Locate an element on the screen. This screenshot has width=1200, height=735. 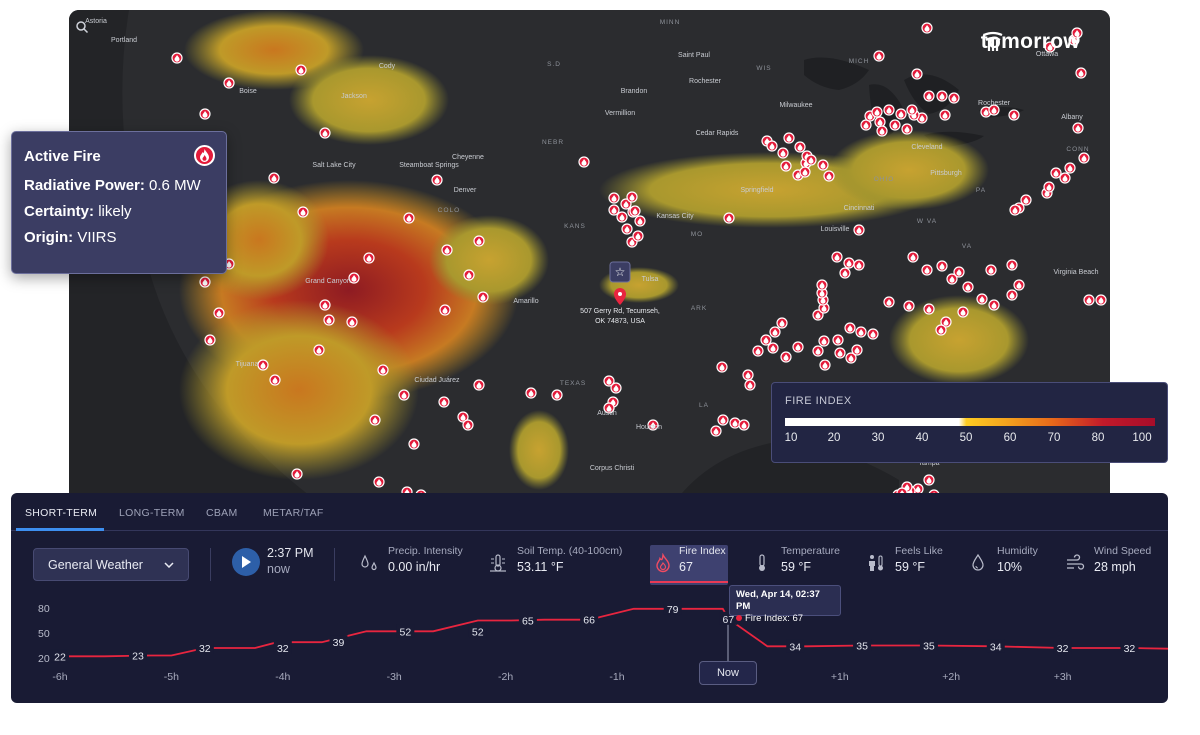
tab-short-term: SHORT-TERM is located at coordinates (61, 513).